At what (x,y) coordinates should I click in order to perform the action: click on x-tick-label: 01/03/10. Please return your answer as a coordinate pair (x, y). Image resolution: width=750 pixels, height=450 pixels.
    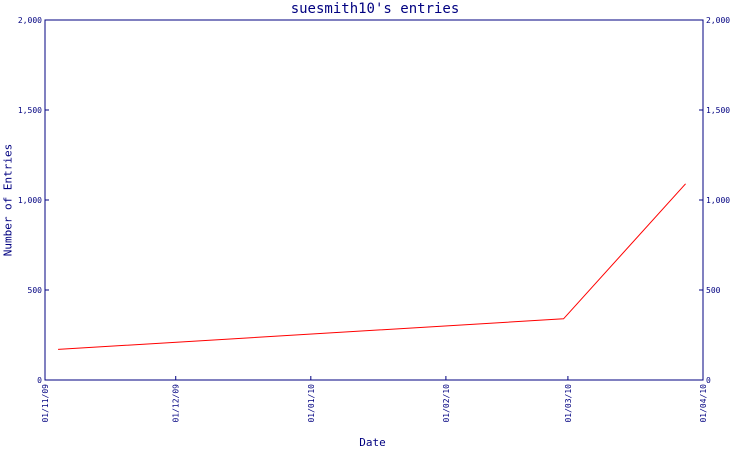
    Looking at the image, I should click on (568, 403).